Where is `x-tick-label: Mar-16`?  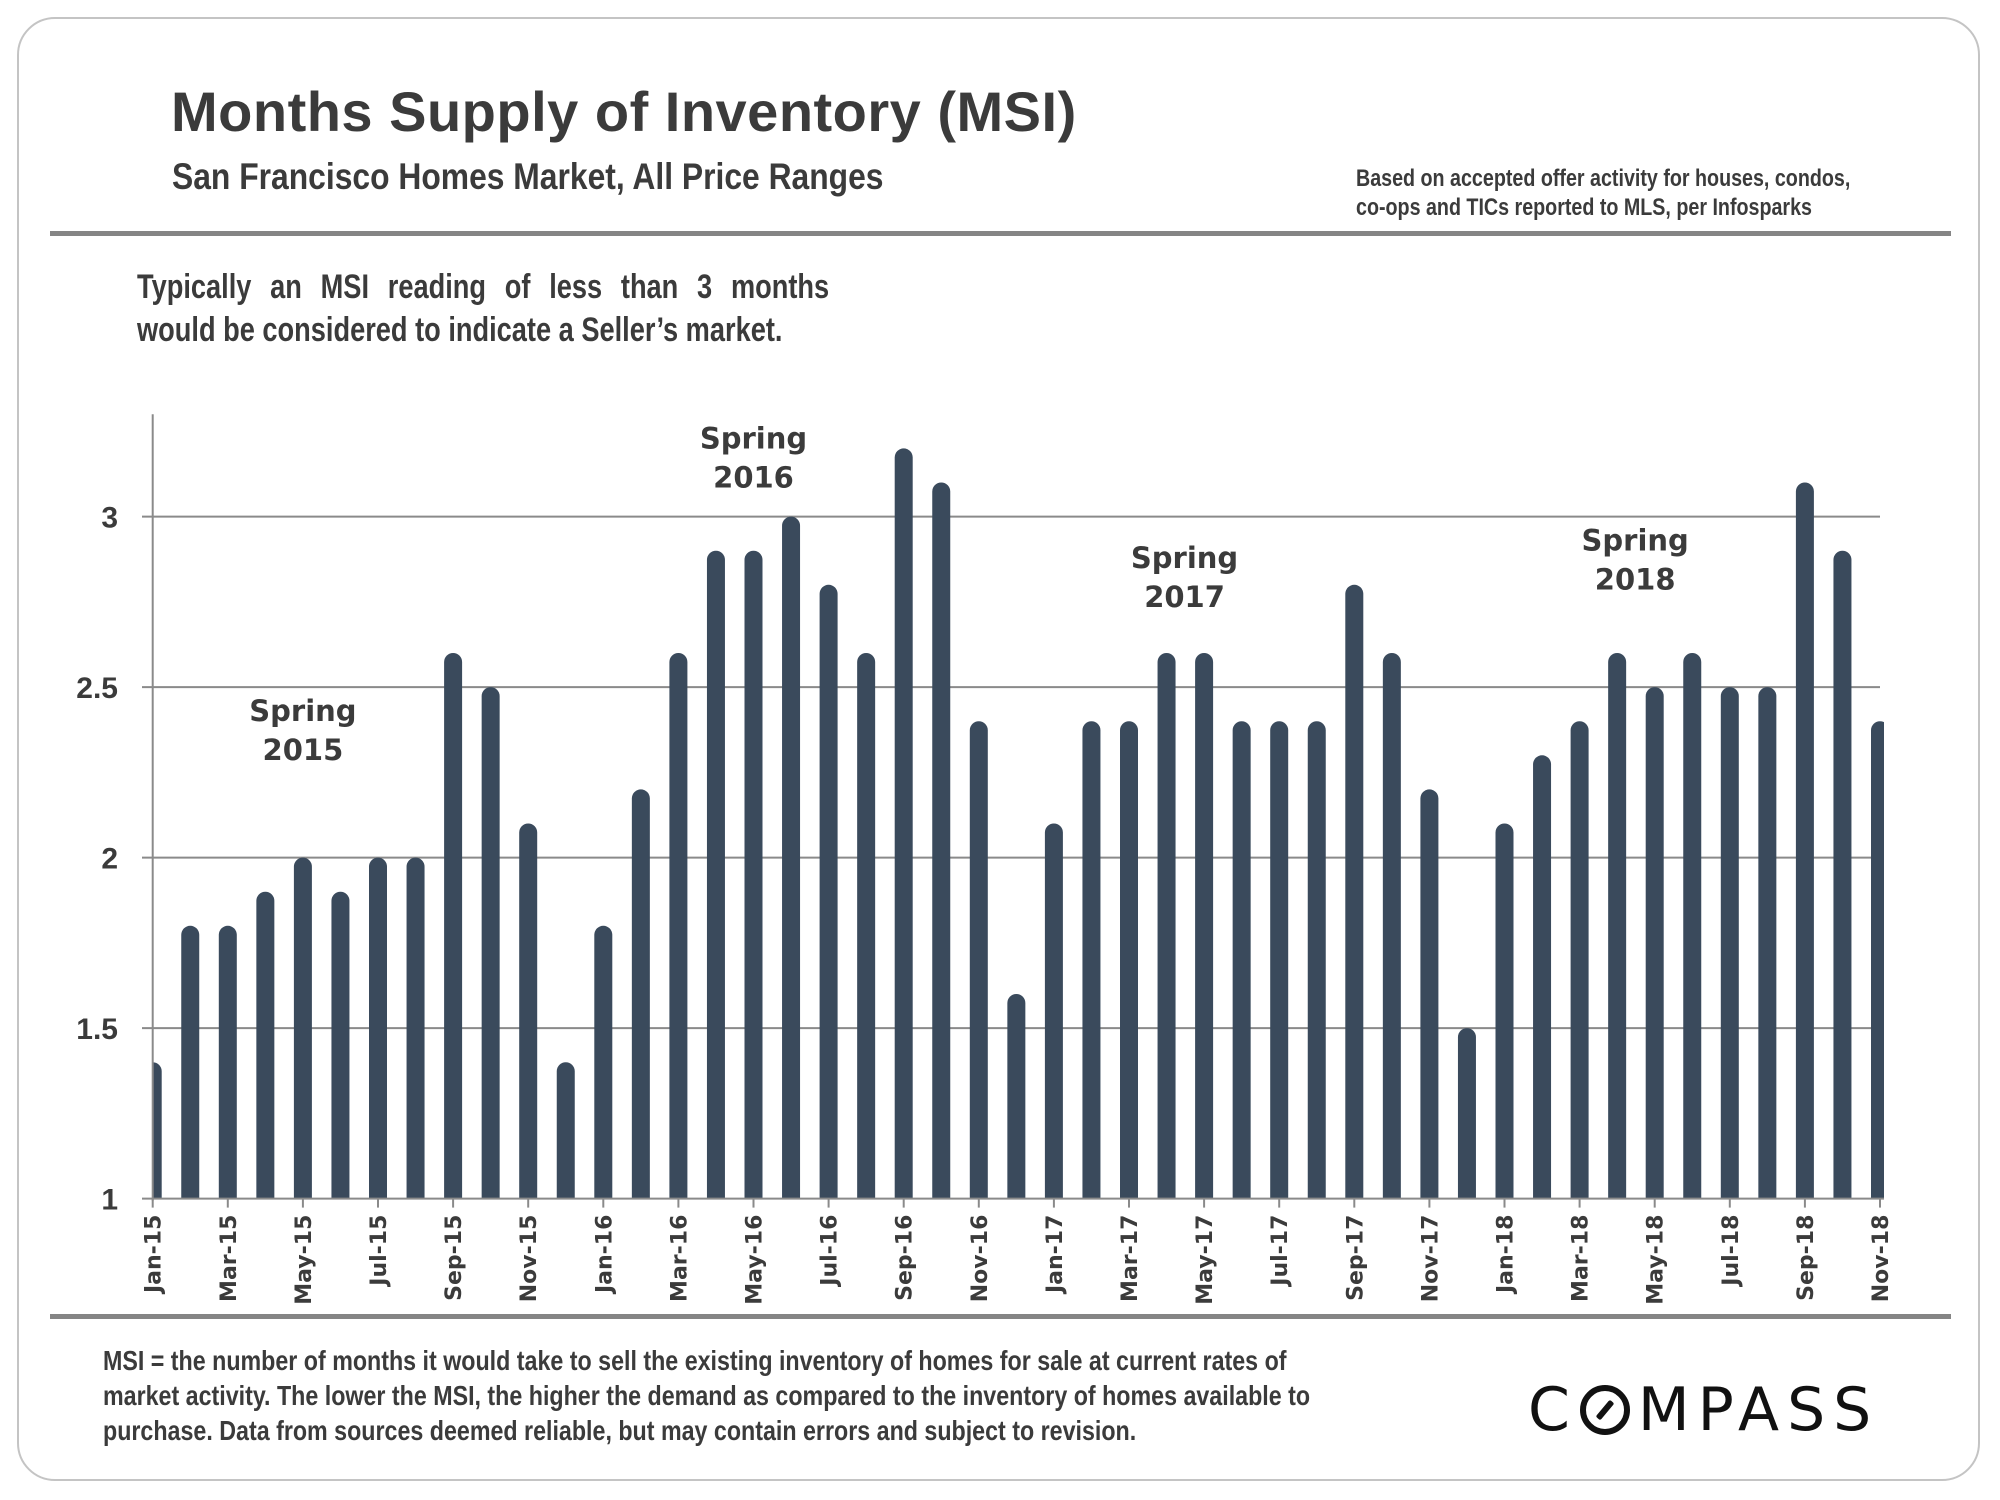 x-tick-label: Mar-16 is located at coordinates (679, 1258).